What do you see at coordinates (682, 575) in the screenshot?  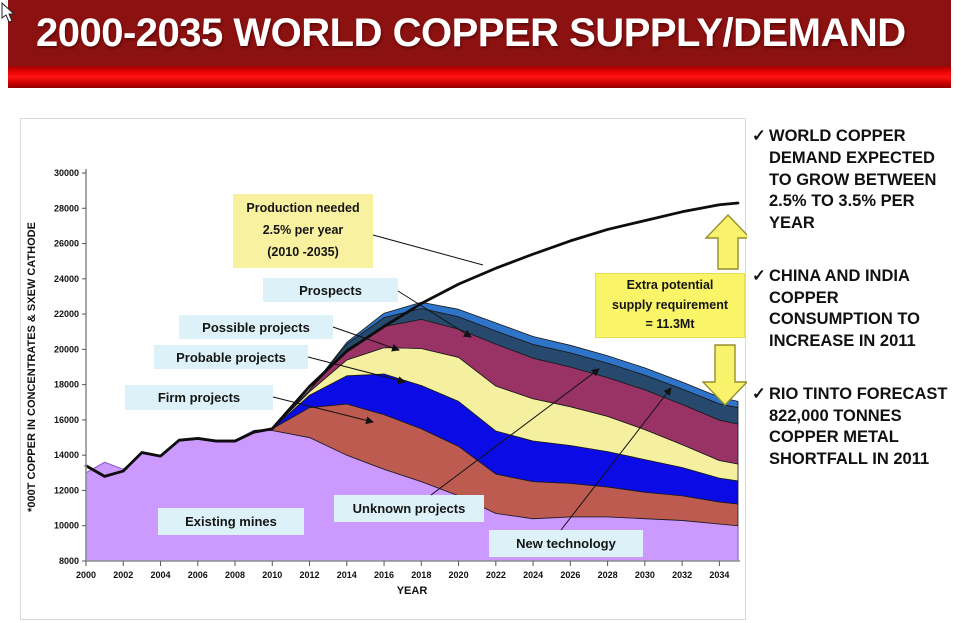 I see `svg-text: 2032` at bounding box center [682, 575].